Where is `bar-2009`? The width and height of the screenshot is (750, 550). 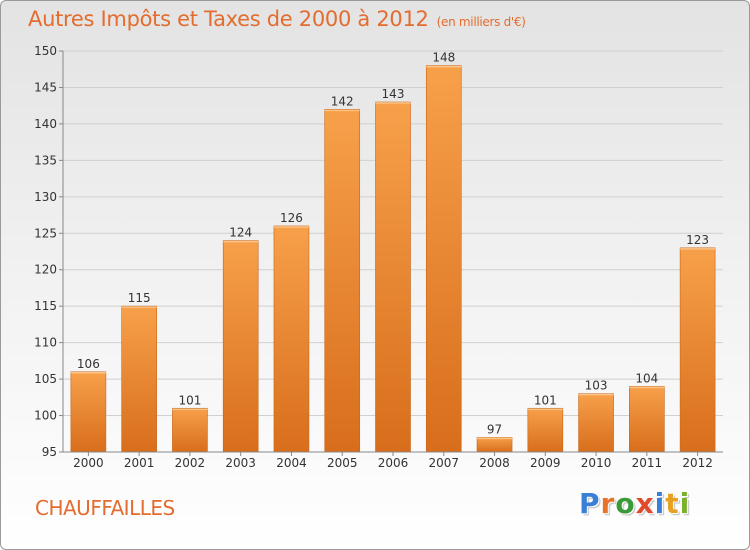 bar-2009 is located at coordinates (545, 430).